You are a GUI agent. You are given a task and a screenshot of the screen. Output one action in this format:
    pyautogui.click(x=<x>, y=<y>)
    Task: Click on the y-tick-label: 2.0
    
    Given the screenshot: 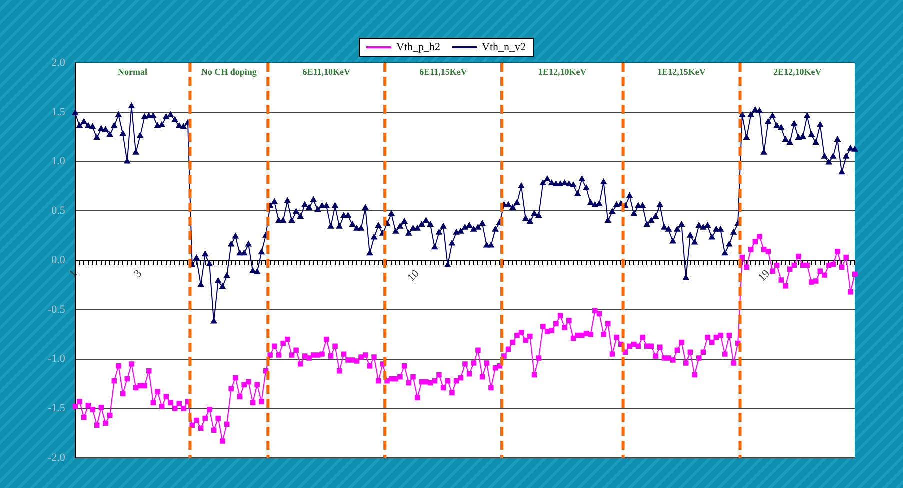 What is the action you would take?
    pyautogui.click(x=59, y=62)
    